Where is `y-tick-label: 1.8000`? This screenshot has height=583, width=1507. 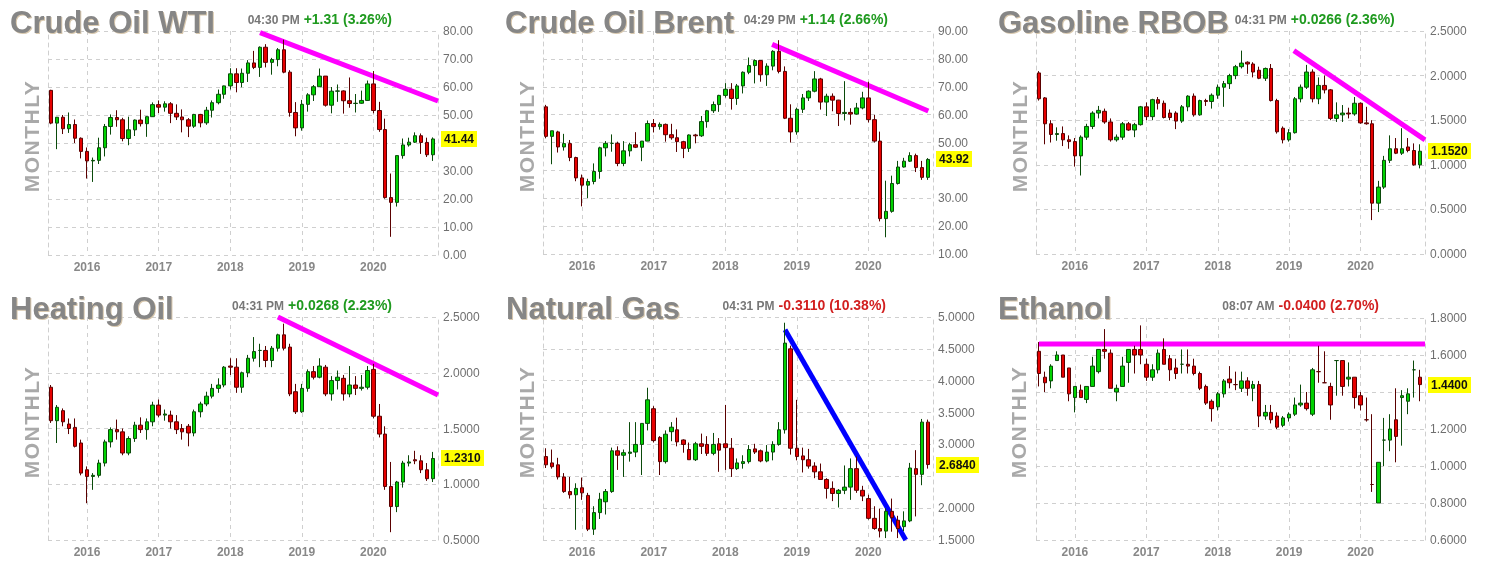
y-tick-label: 1.8000 is located at coordinates (1449, 318).